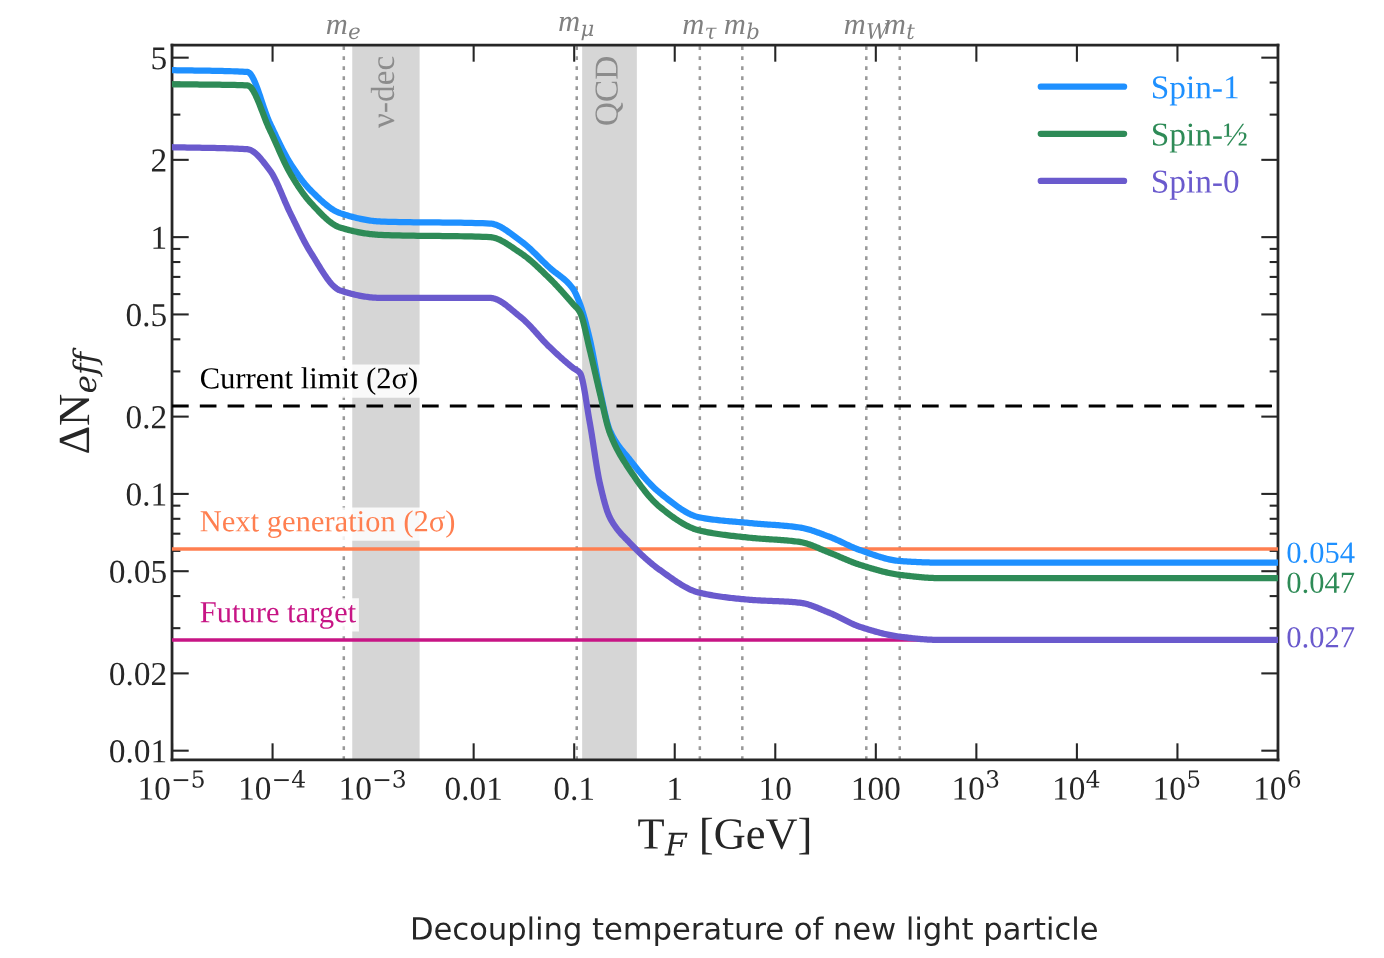 The width and height of the screenshot is (1384, 958). What do you see at coordinates (308, 381) in the screenshot?
I see `ref-line-label: Current limit (2σ)` at bounding box center [308, 381].